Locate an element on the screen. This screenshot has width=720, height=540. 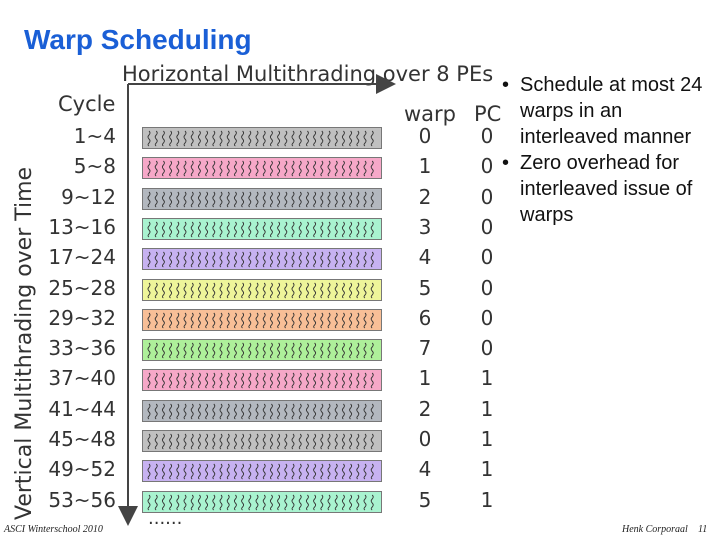
vertical-axis-label: Vertical Multithrading over Time is located at coordinates (24, 343).